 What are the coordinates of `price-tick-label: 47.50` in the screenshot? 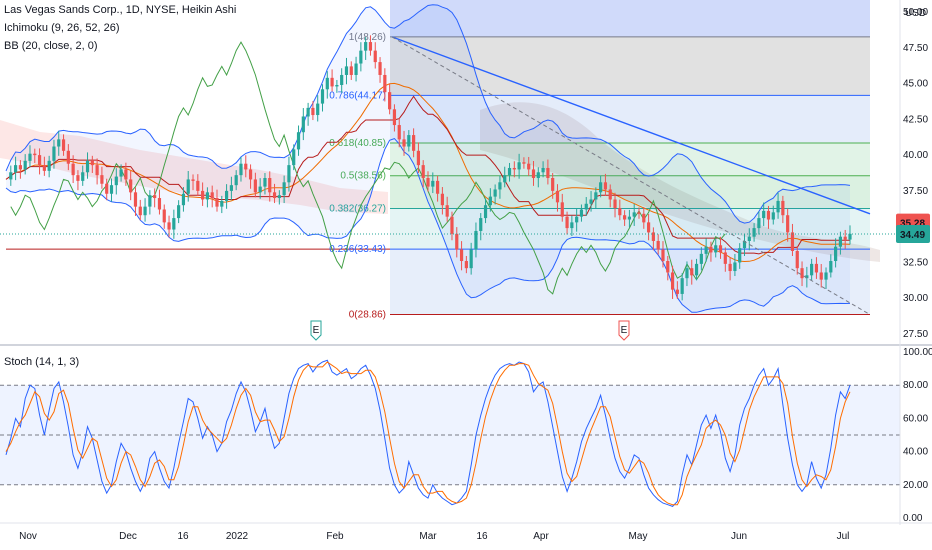 It's located at (915, 48).